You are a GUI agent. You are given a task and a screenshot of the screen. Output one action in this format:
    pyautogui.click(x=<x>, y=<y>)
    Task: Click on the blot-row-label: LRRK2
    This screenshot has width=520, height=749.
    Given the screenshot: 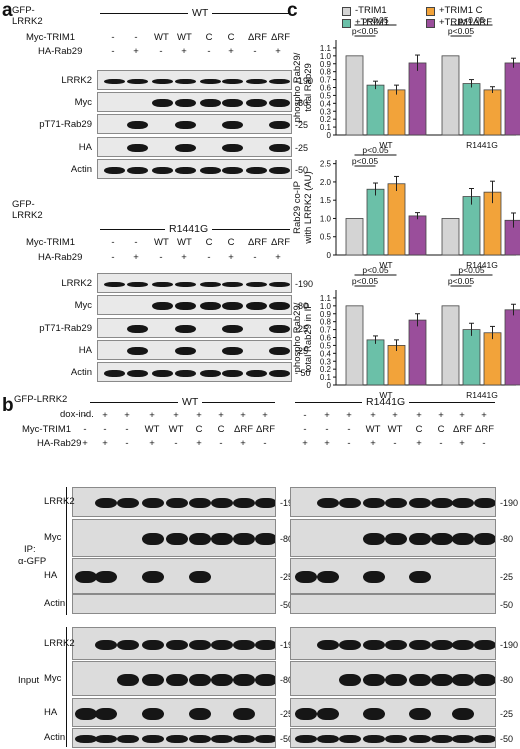 What is the action you would take?
    pyautogui.click(x=59, y=501)
    